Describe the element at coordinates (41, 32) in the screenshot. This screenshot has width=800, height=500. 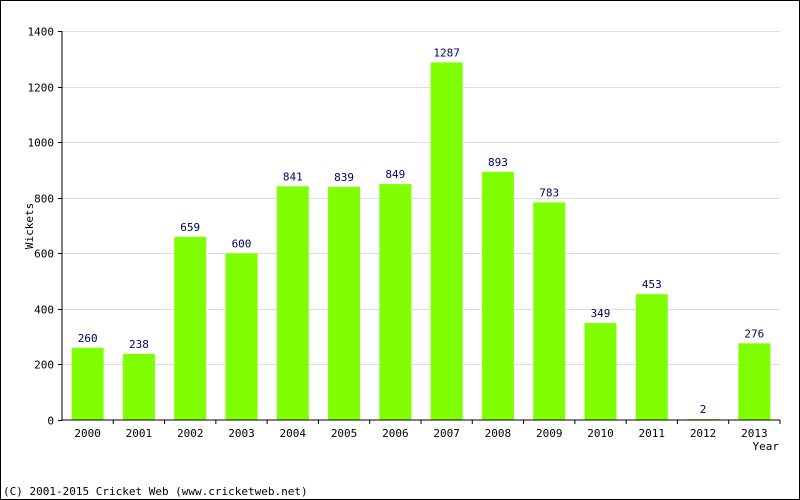
I see `y-tick-label: 1400` at that location.